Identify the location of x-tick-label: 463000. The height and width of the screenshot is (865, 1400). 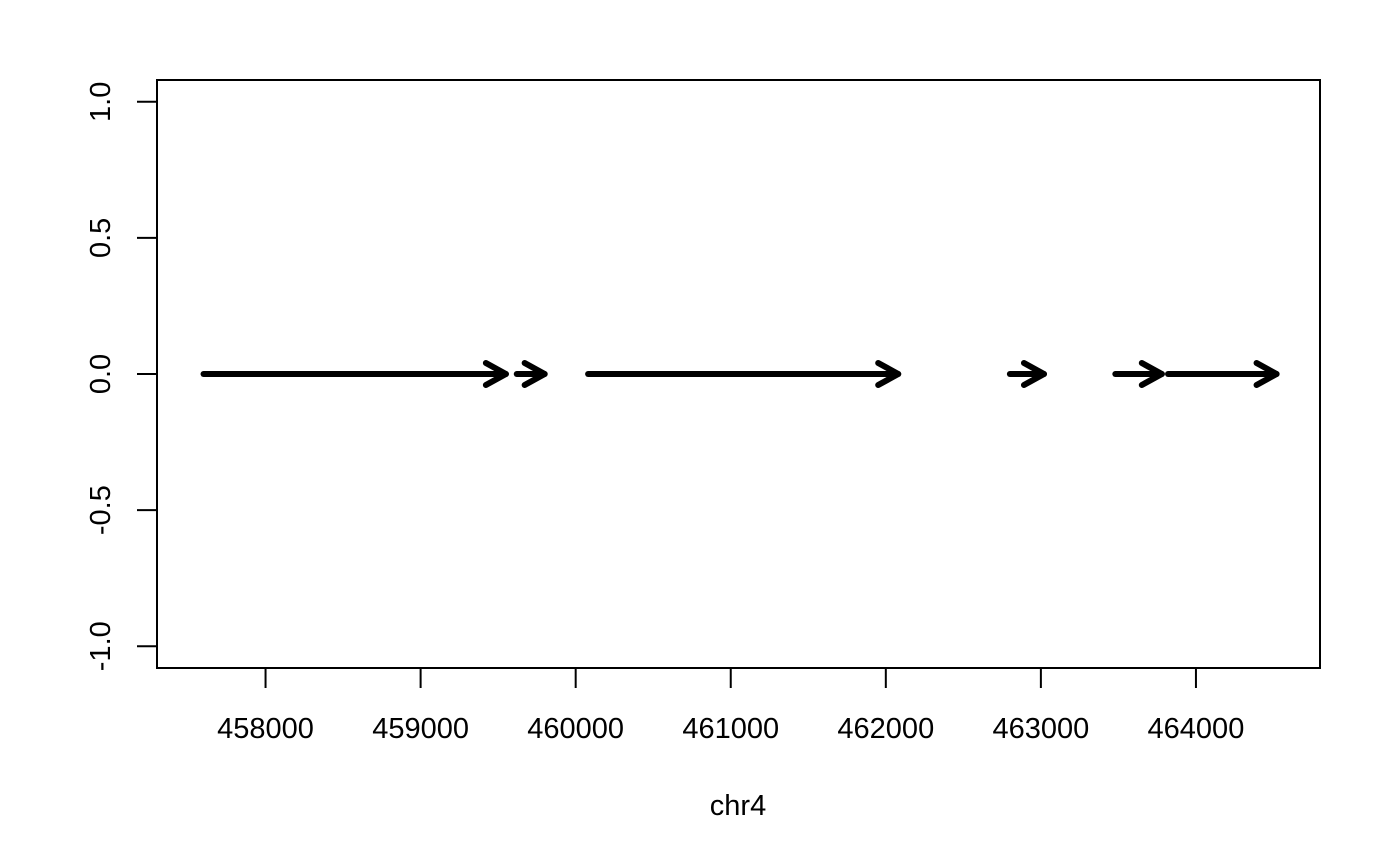
(1040, 729).